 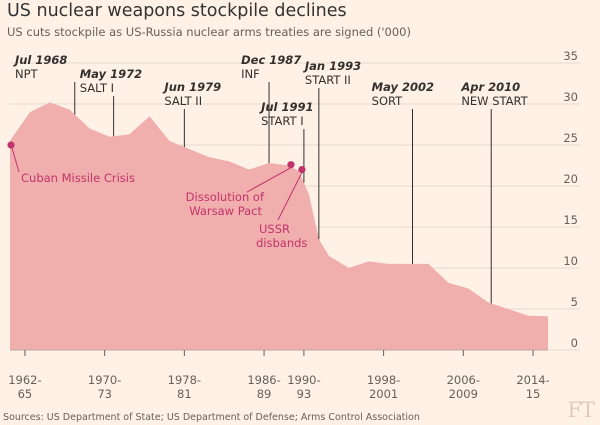 I want to click on event-label: USSR, so click(x=274, y=229).